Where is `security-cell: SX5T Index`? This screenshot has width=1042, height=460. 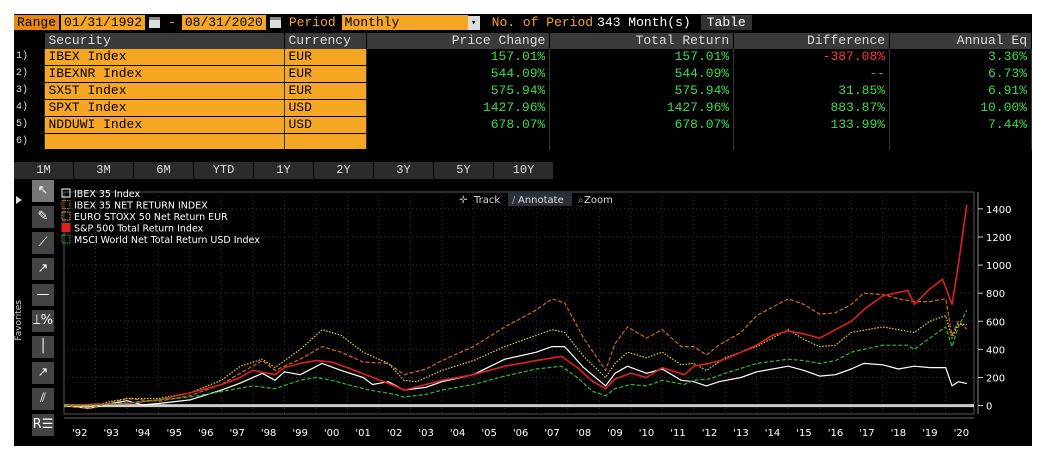
security-cell: SX5T Index is located at coordinates (164, 91).